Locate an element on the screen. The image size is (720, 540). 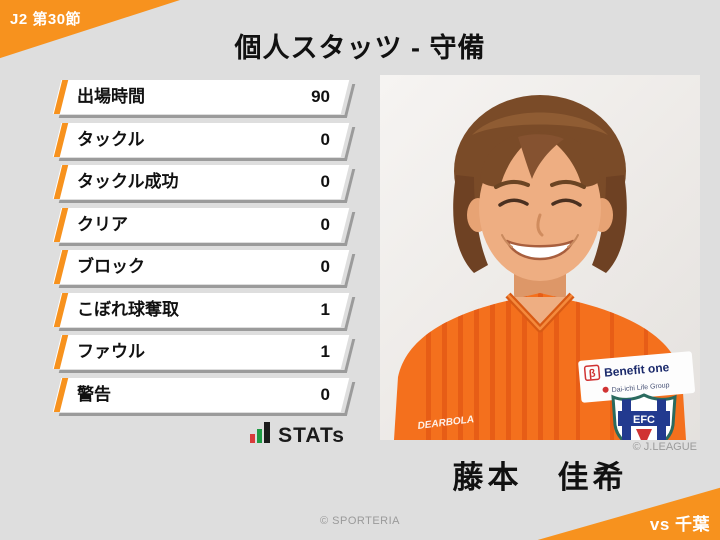
sponsor-symbol: β is located at coordinates (592, 374).